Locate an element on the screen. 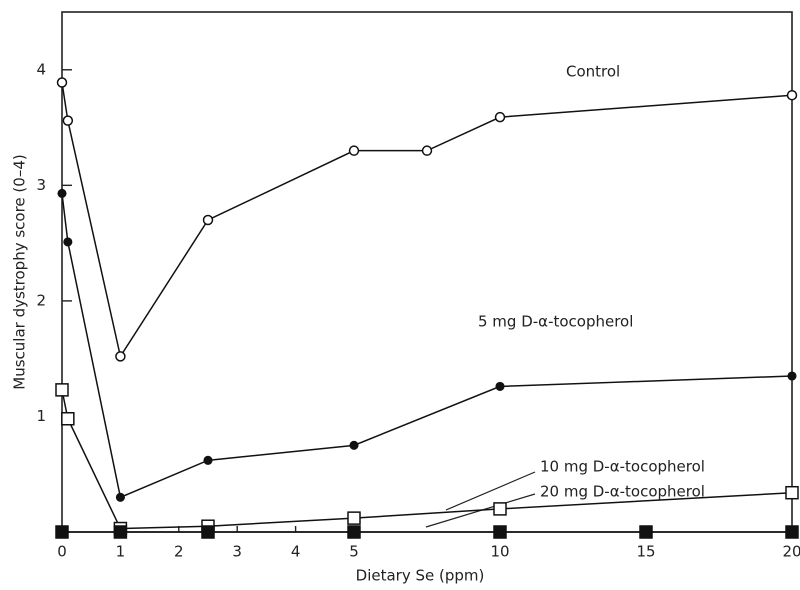 Image resolution: width=800 pixels, height=590 pixels. leader-line is located at coordinates (490, 491).